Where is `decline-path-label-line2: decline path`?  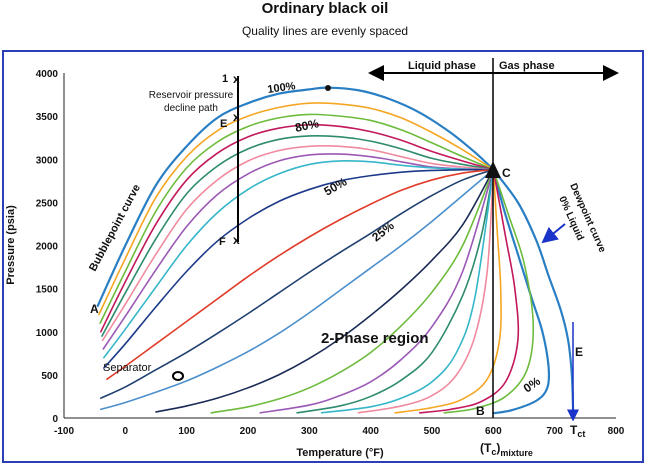 decline-path-label-line2: decline path is located at coordinates (191, 108).